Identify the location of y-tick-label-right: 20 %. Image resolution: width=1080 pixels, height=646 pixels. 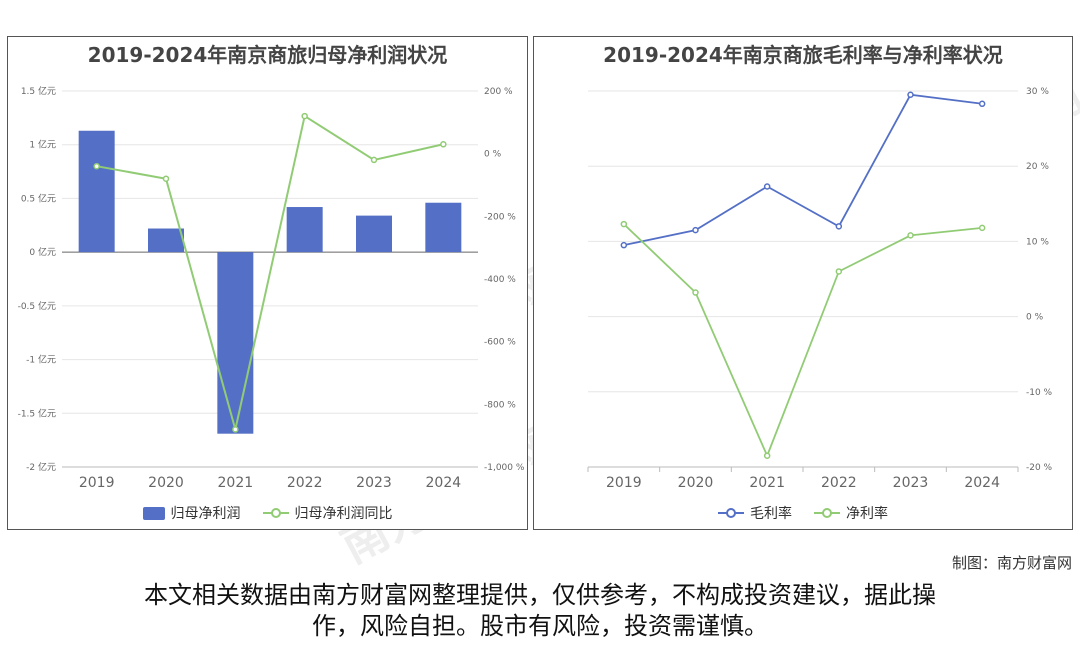
(1037, 167).